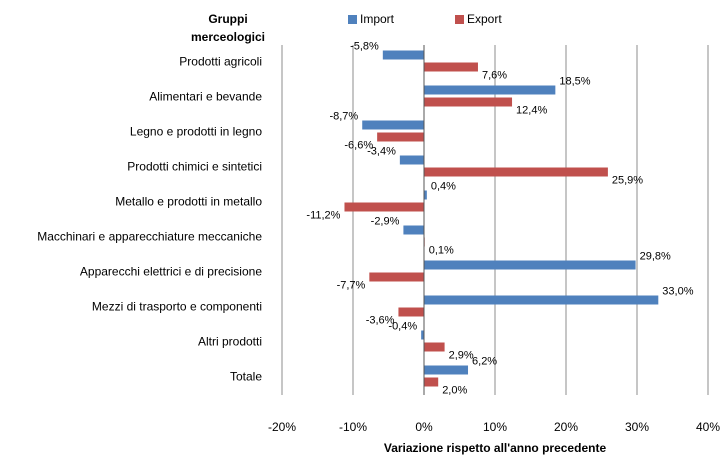  What do you see at coordinates (177, 307) in the screenshot?
I see `y-tick-label: Mezzi di trasporto e componenti` at bounding box center [177, 307].